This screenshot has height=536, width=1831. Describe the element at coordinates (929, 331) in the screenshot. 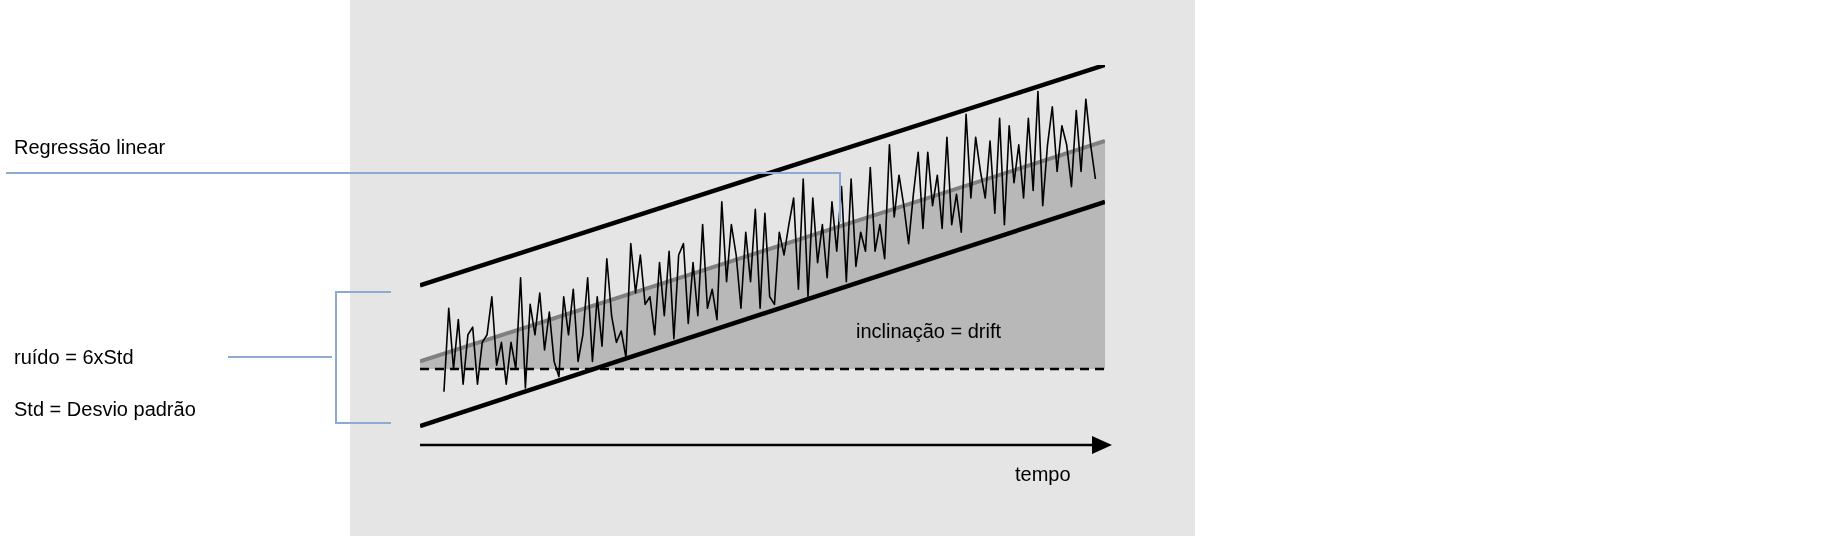

I see `annotation: inclinação = drift` at that location.